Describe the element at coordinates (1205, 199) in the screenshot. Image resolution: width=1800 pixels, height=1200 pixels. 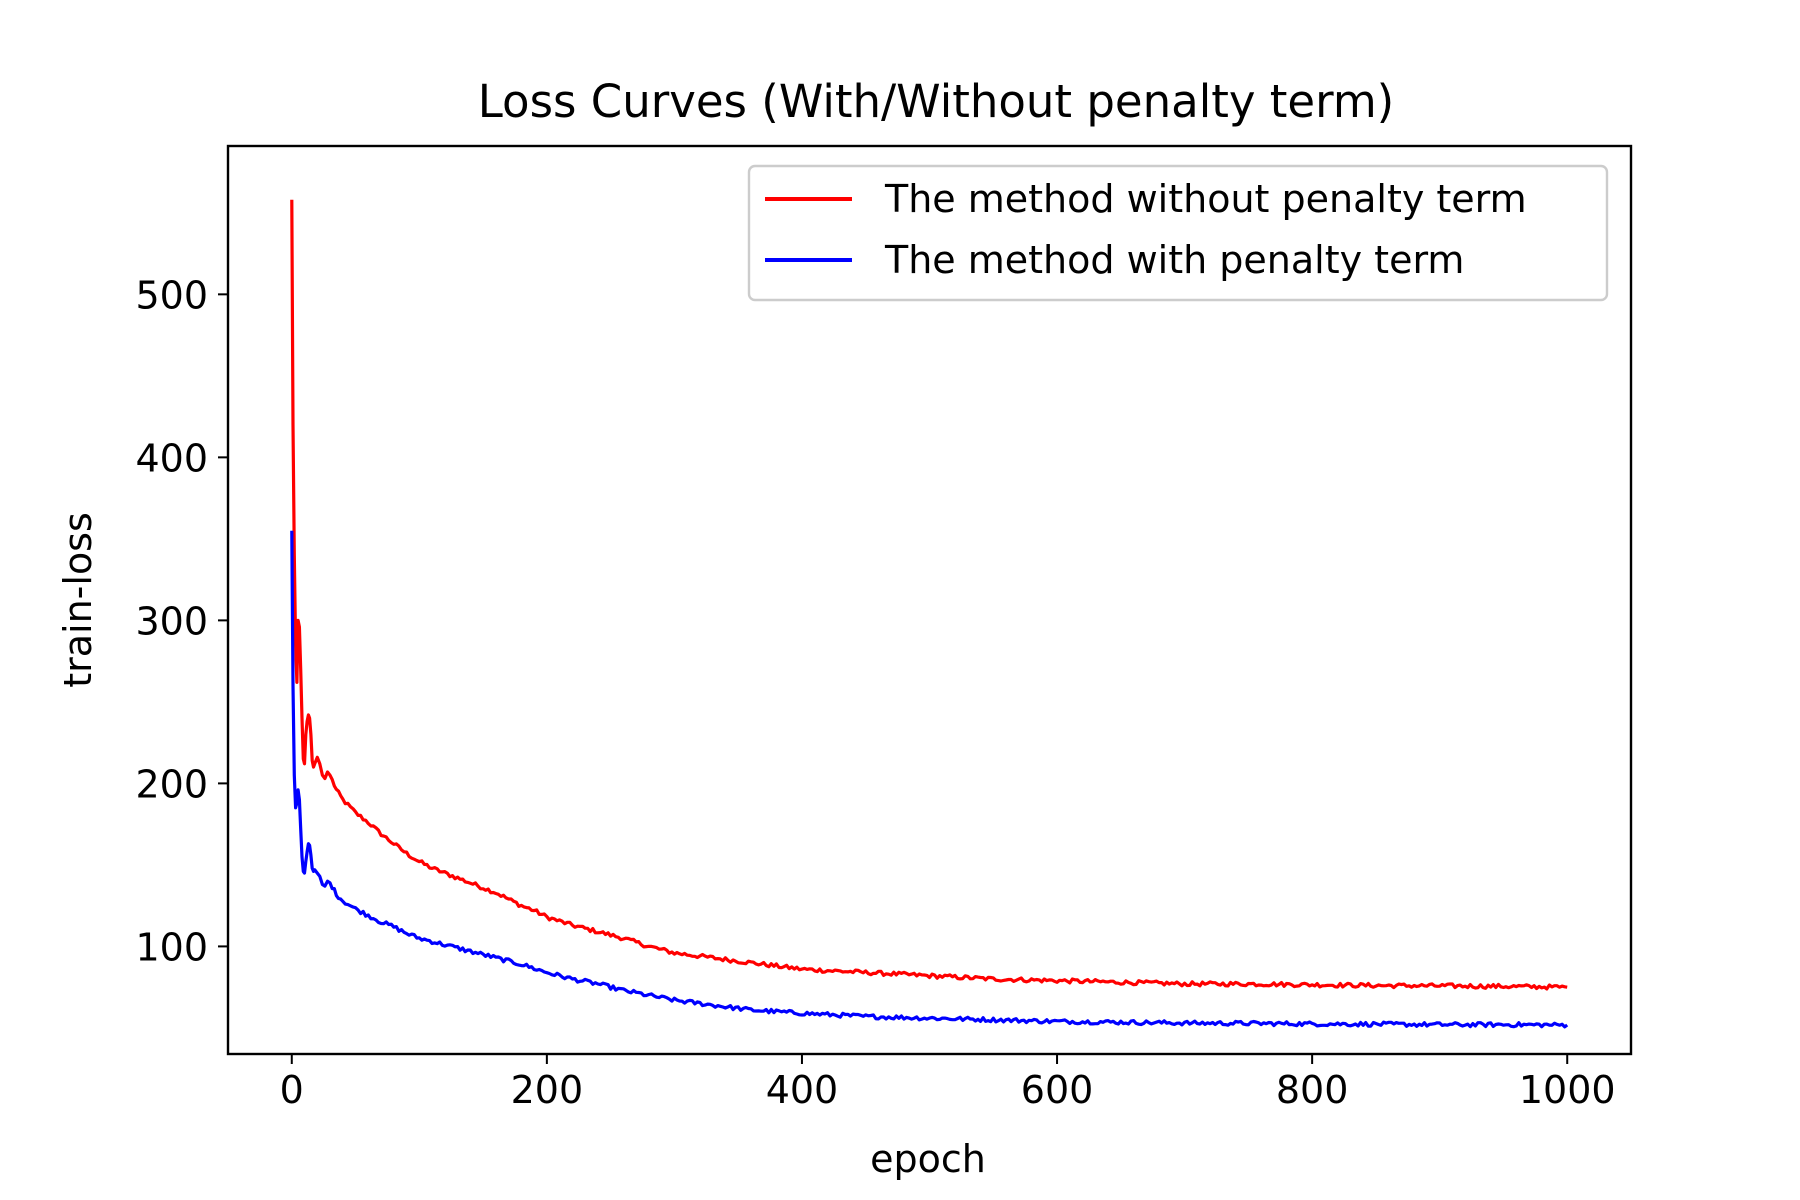
I see `legend-label-without-penalty: The method without penalty term` at that location.